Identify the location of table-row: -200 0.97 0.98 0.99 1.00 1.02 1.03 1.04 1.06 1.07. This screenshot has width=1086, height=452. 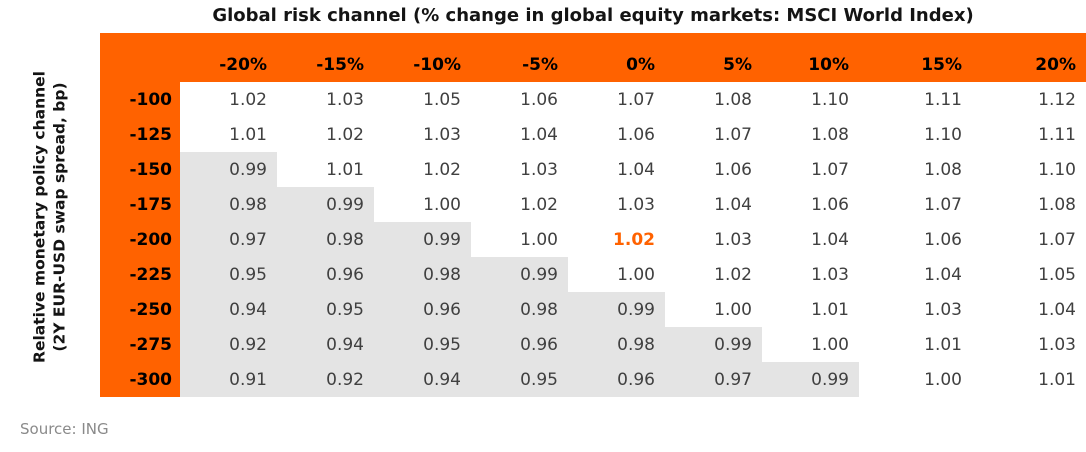
(593, 239).